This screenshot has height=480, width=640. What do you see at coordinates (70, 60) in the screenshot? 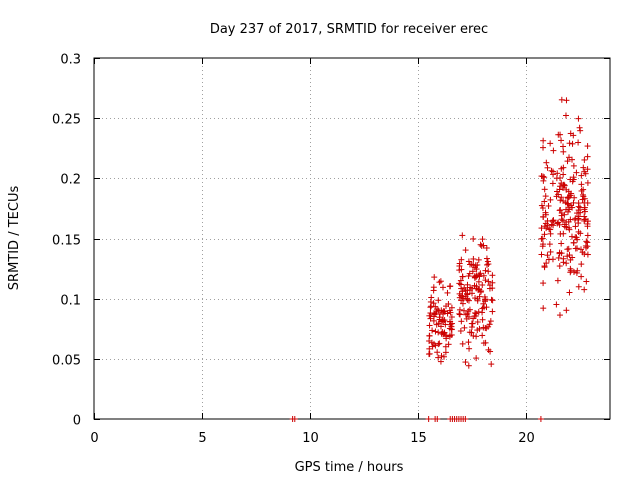
I see `y-tick-label: 0.3` at bounding box center [70, 60].